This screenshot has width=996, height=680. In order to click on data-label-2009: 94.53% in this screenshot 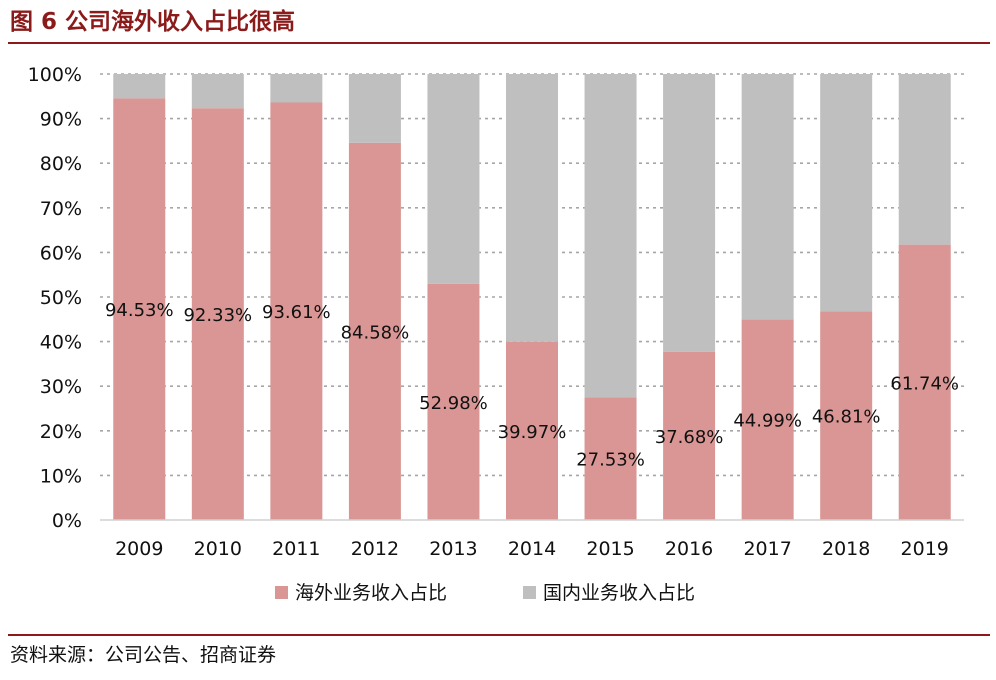, I will do `click(139, 310)`.